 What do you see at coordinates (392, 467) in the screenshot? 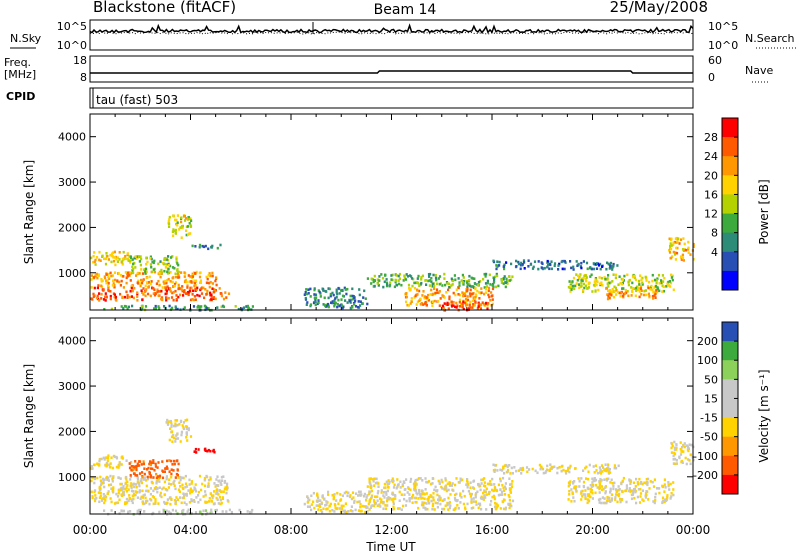
I see `velocity-scatter` at bounding box center [392, 467].